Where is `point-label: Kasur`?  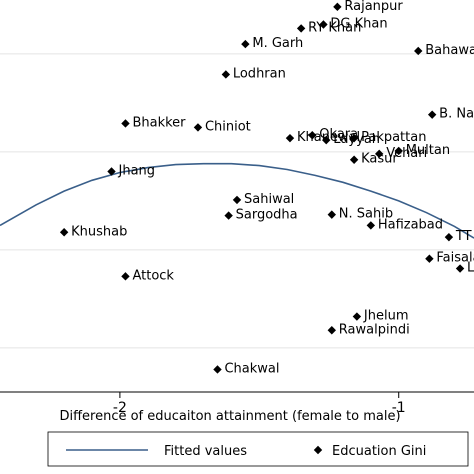 point-label: Kasur is located at coordinates (379, 159).